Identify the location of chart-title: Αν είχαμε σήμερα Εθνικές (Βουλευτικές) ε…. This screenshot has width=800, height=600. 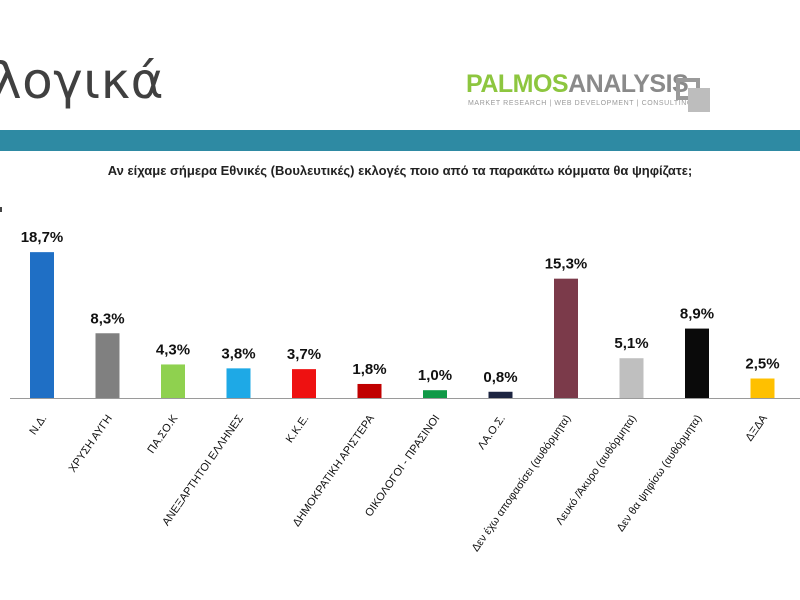
(400, 170).